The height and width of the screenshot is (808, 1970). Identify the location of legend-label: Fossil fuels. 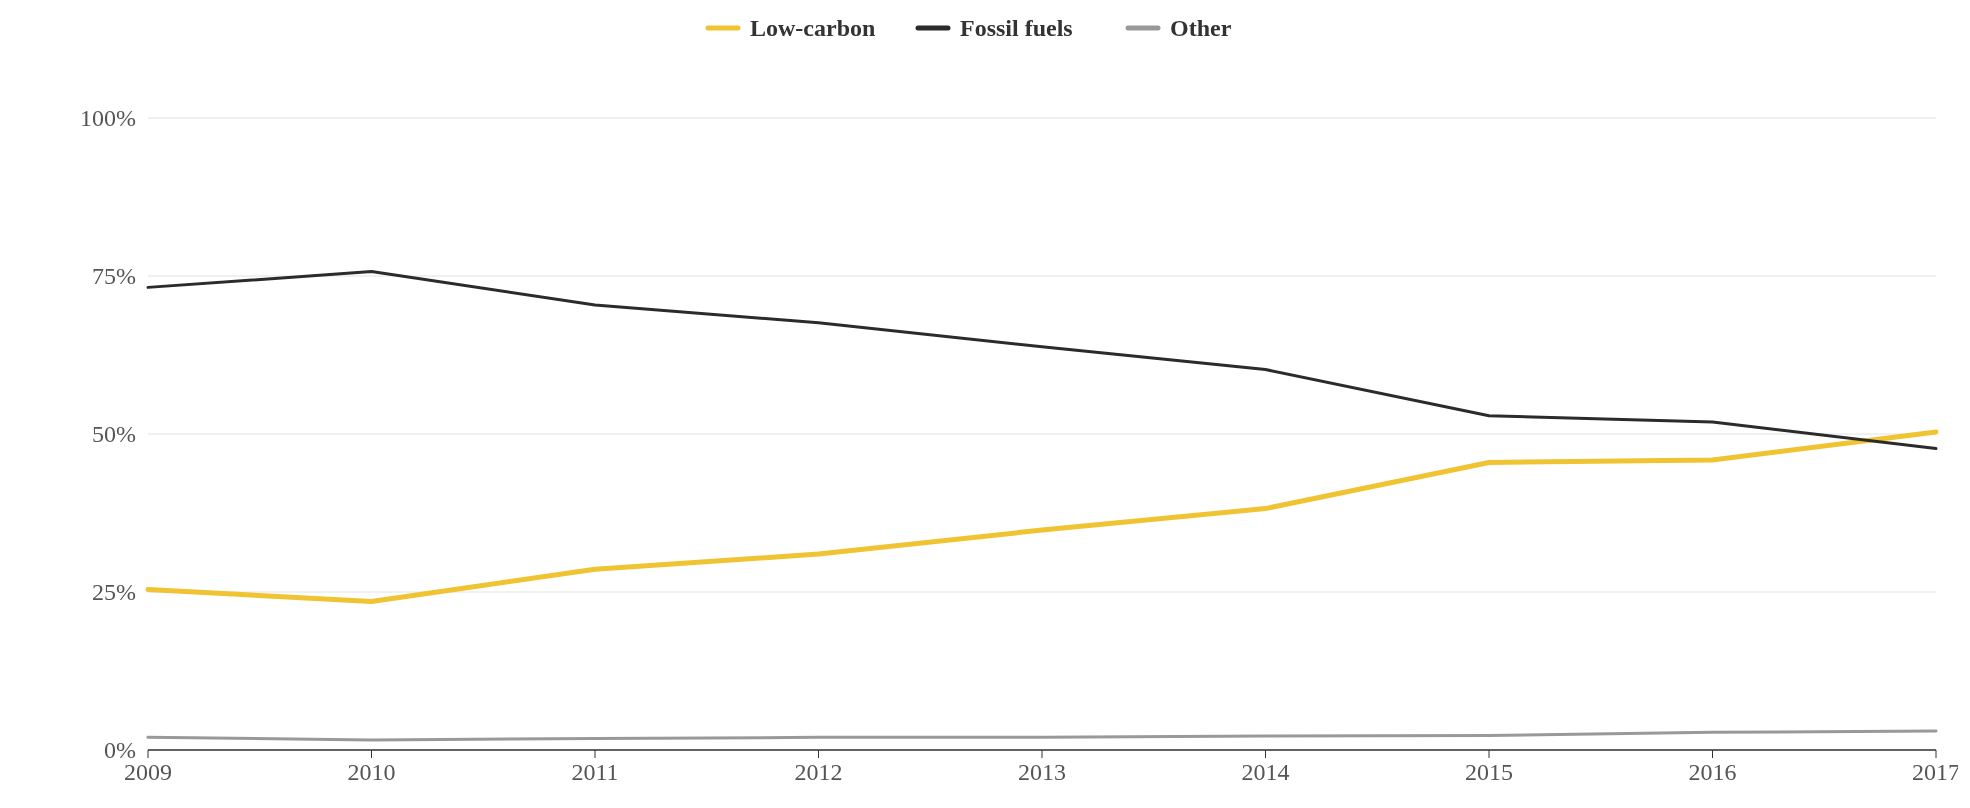
(1016, 28).